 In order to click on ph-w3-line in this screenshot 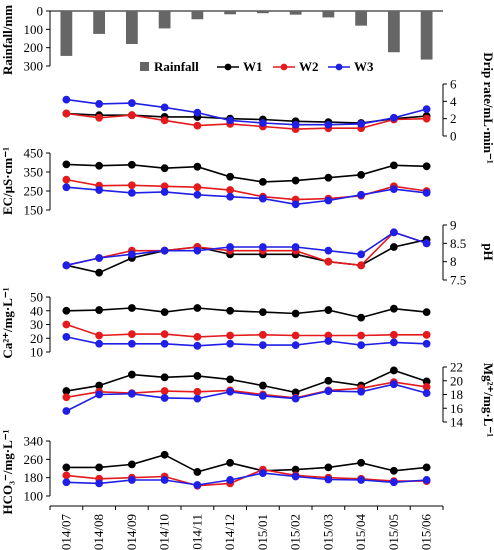, I will do `click(246, 249)`.